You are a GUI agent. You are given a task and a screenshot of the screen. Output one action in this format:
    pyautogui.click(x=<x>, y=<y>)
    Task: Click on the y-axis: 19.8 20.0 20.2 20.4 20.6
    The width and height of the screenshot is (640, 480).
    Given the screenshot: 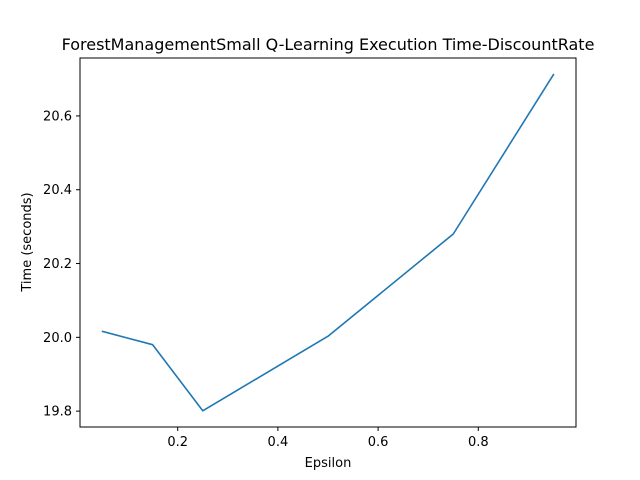 What is the action you would take?
    pyautogui.click(x=61, y=264)
    